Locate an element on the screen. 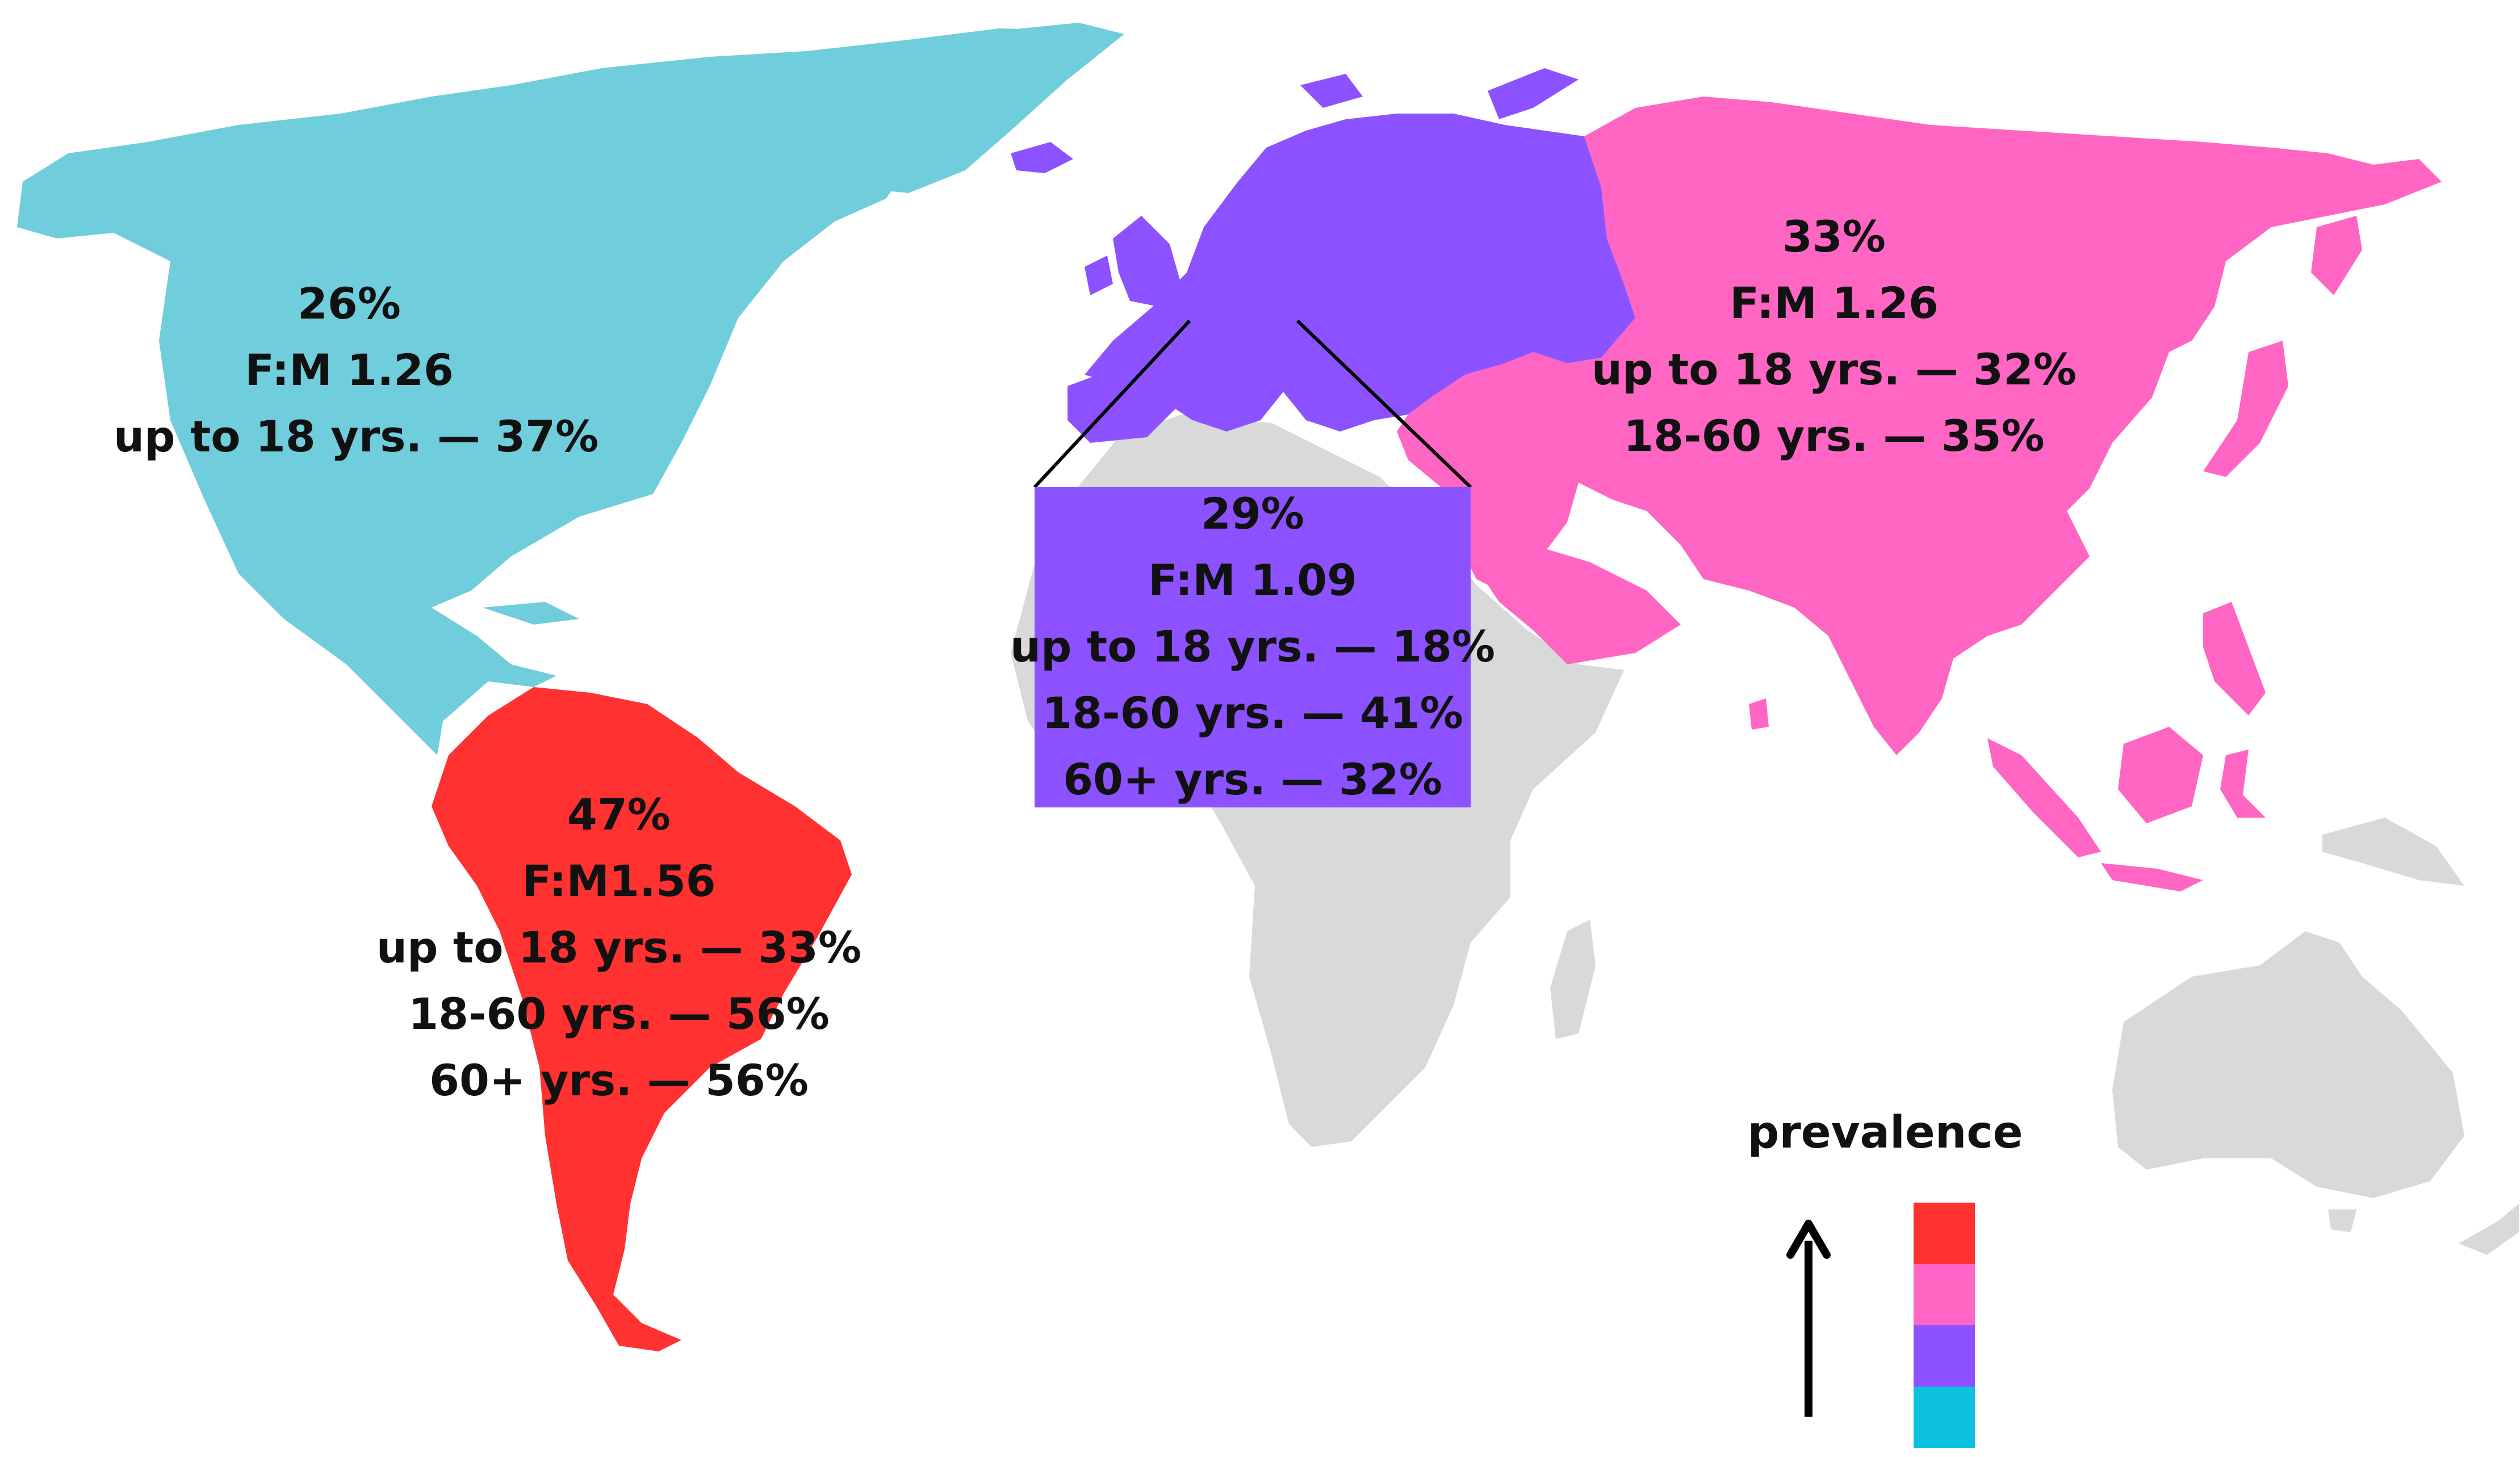  north-america-under-18: up to 18 yrs. — 37% is located at coordinates (356, 436).